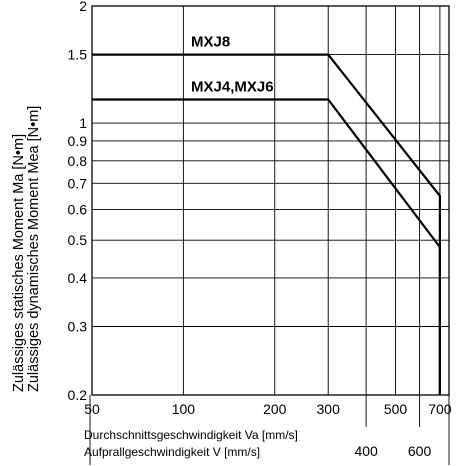 The height and width of the screenshot is (466, 456). What do you see at coordinates (172, 452) in the screenshot?
I see `x-axis-label-v: Aufprallgeschwindigkeit V [mm/s]` at bounding box center [172, 452].